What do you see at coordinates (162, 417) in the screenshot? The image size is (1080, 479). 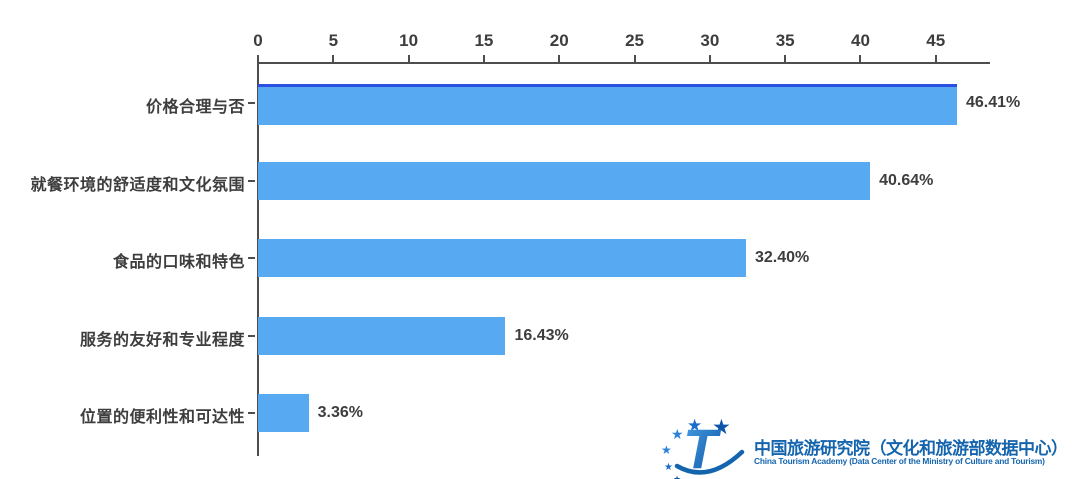 I see `category-label: 位置的便利性和可达性` at bounding box center [162, 417].